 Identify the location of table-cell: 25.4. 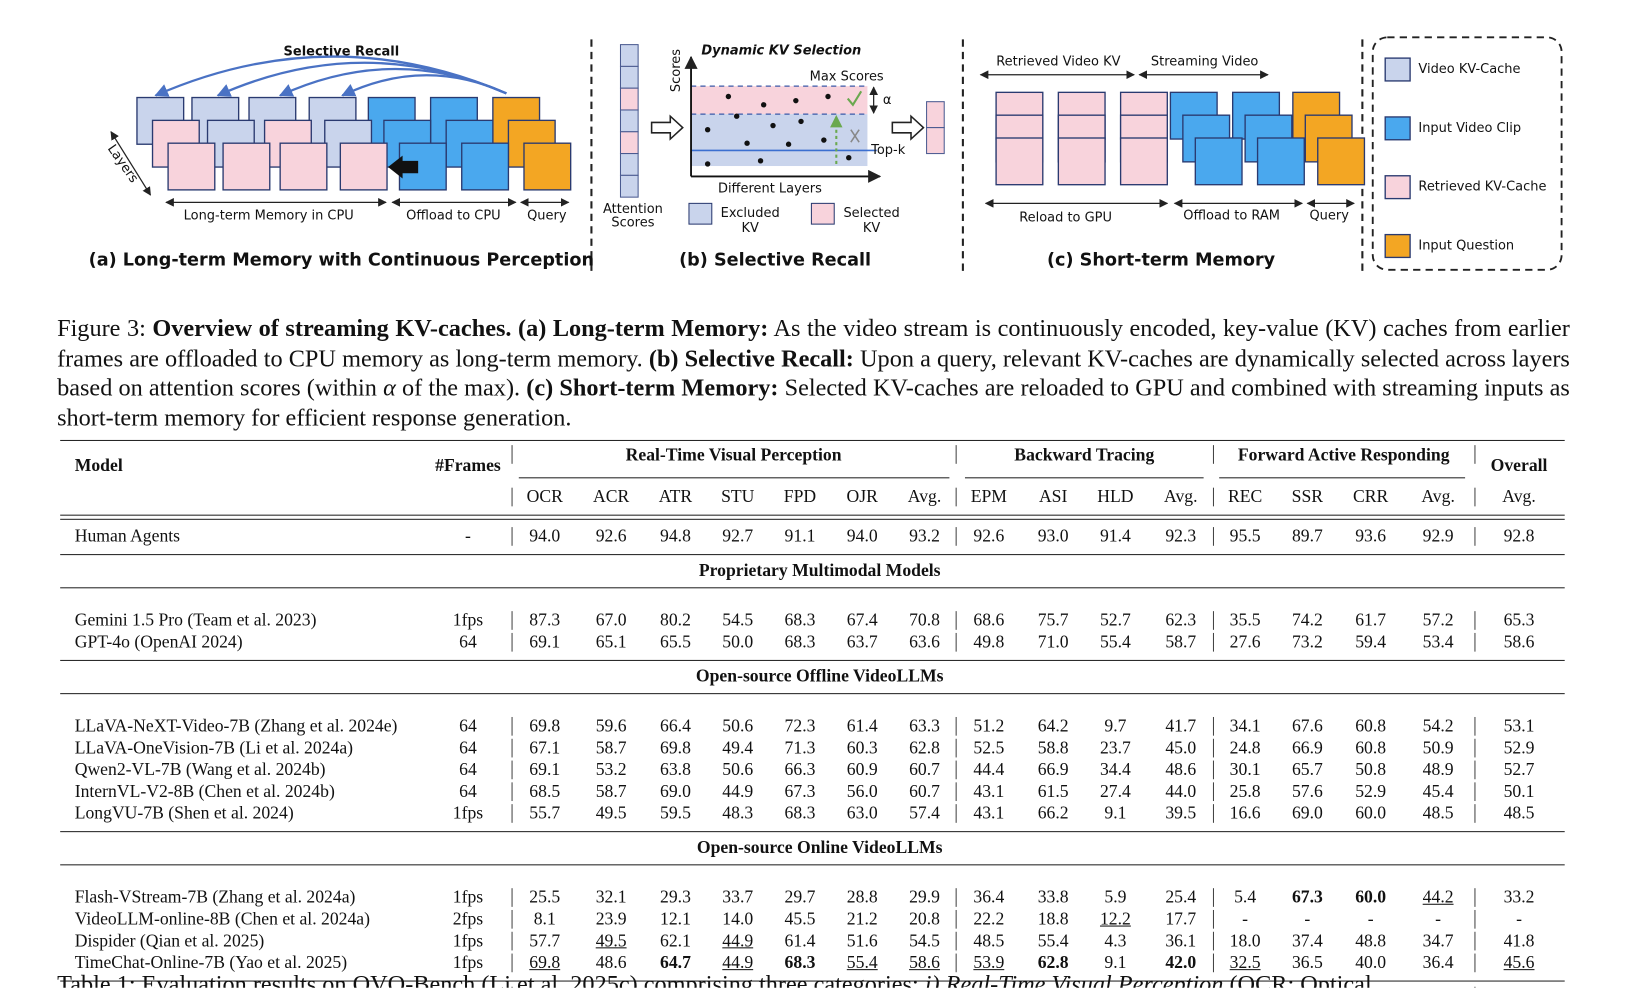
(1181, 897).